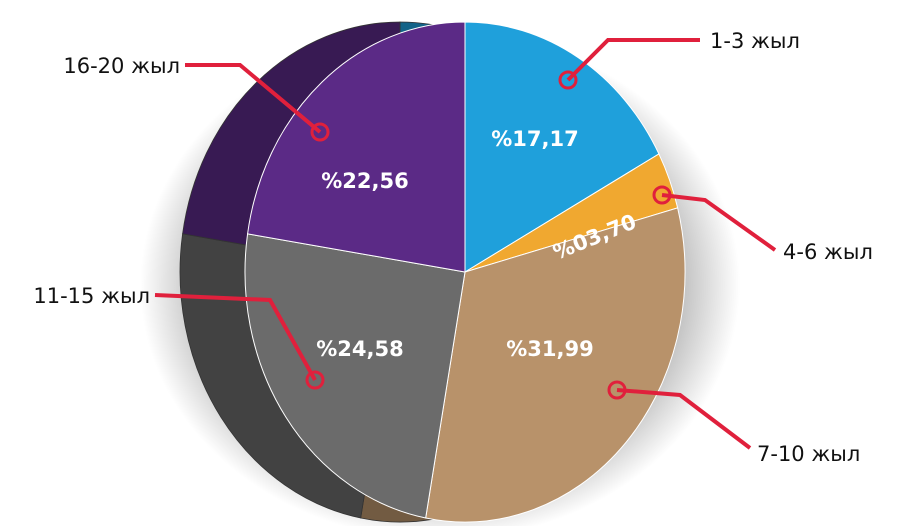 The width and height of the screenshot is (900, 526). What do you see at coordinates (808, 454) in the screenshot?
I see `category-label: 7-10 жыл` at bounding box center [808, 454].